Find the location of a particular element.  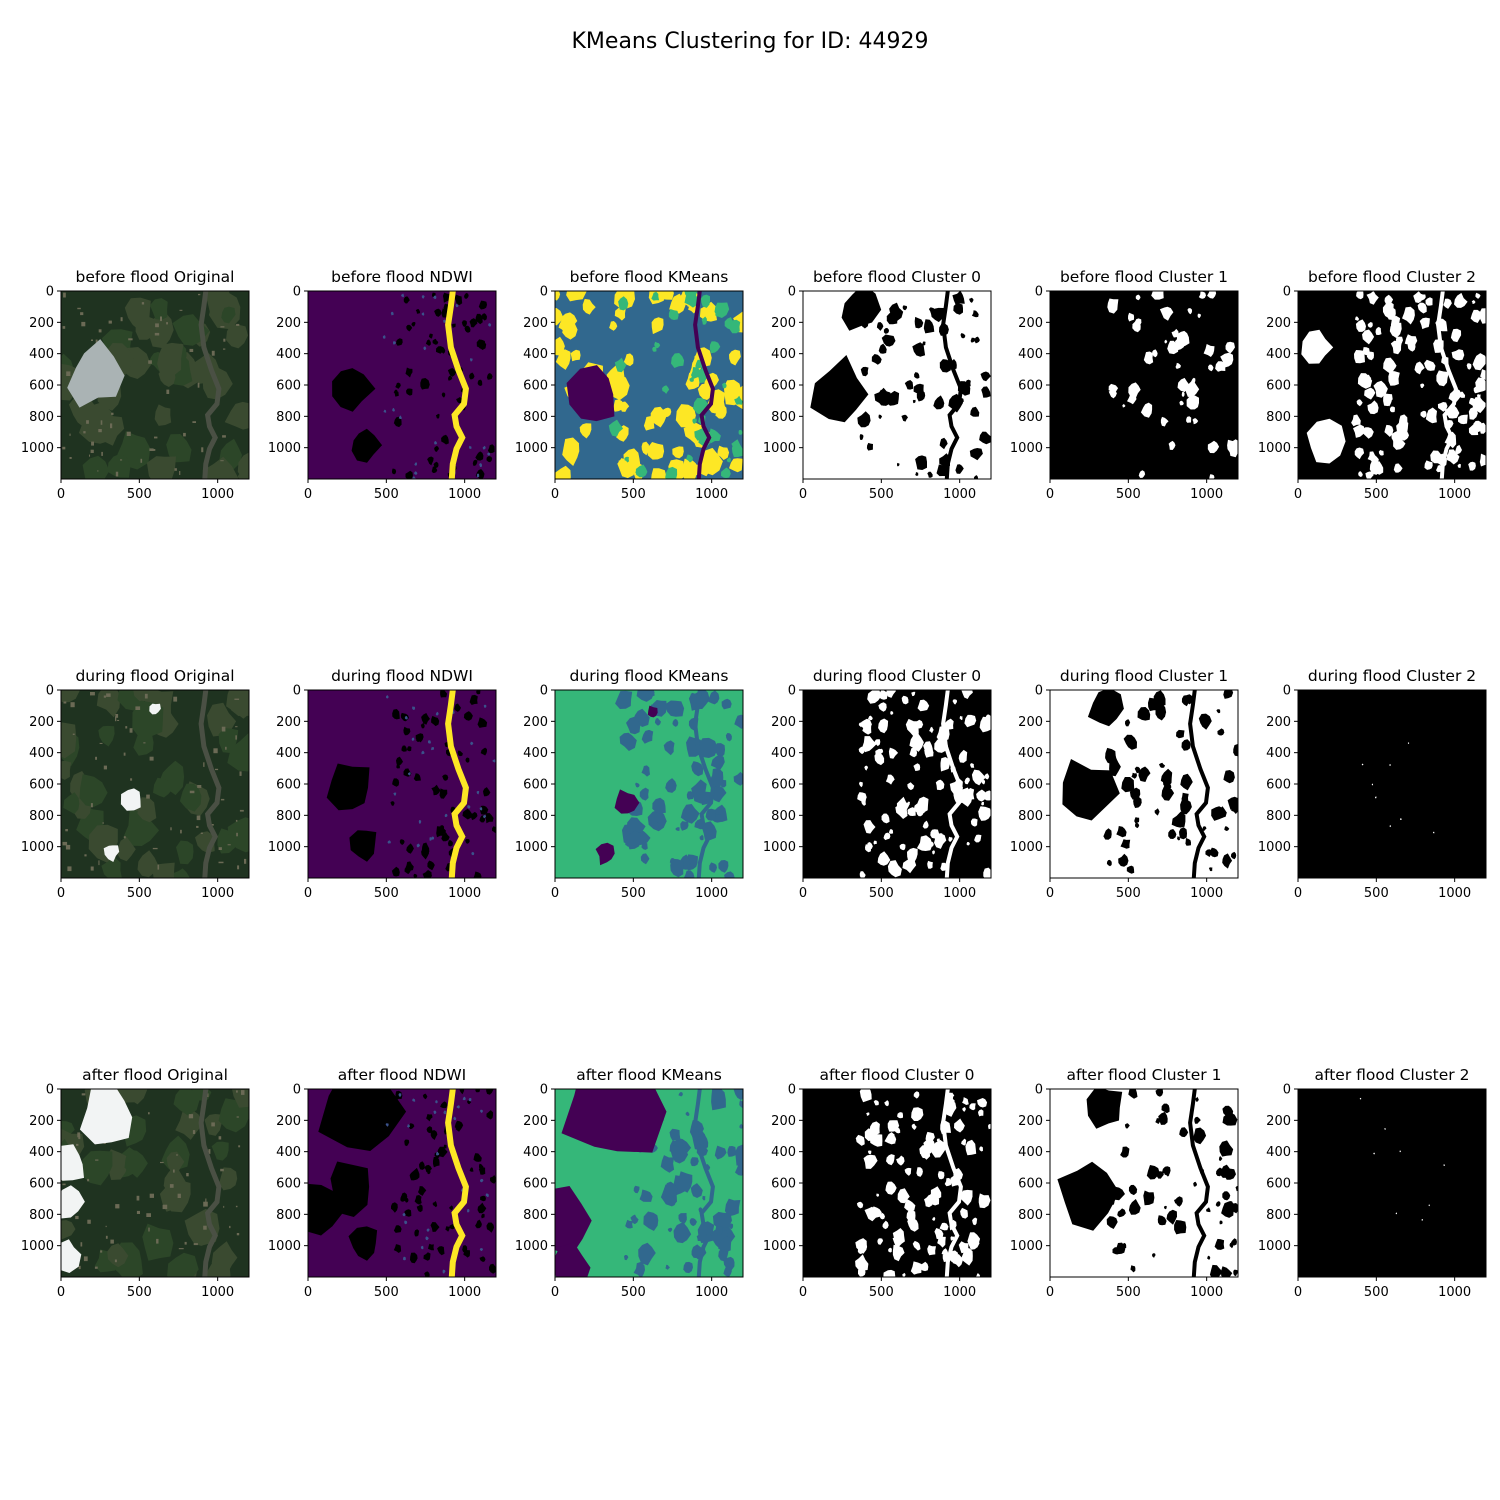

panel-title: before flood NDWI is located at coordinates (402, 277).